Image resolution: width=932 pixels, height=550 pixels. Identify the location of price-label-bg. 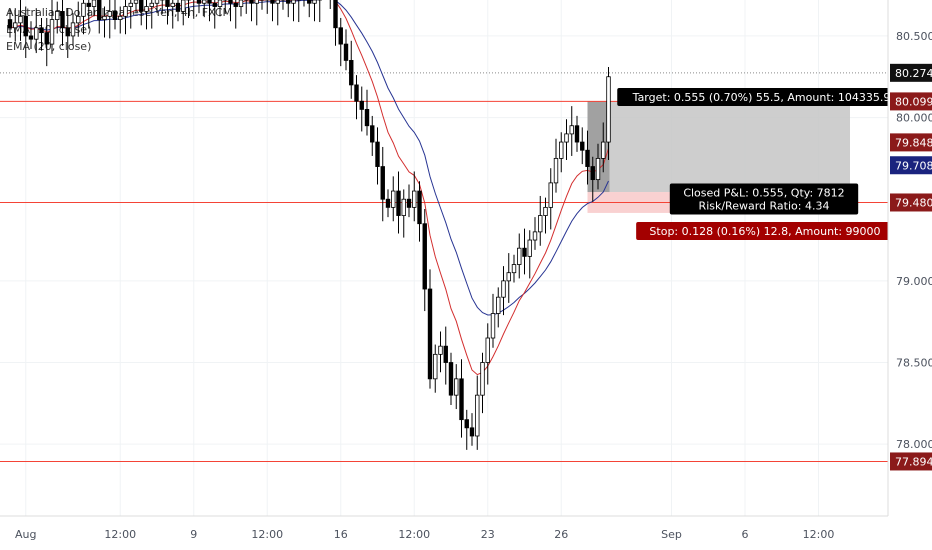
(911, 165).